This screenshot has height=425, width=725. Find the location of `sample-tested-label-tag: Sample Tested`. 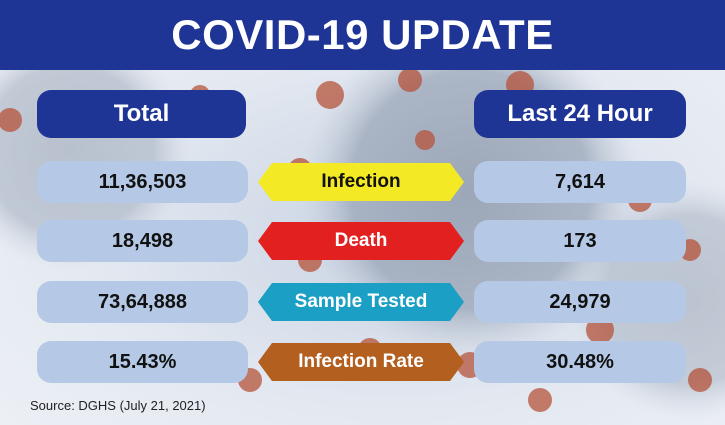

sample-tested-label-tag: Sample Tested is located at coordinates (361, 302).